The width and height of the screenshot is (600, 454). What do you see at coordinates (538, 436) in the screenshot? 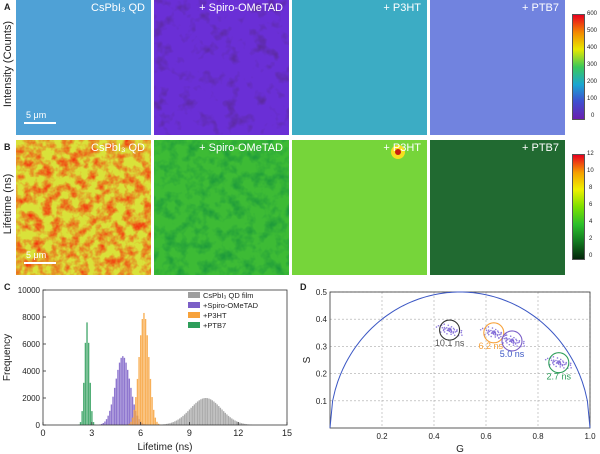
I see `x-tick-label: 0.8` at bounding box center [538, 436].